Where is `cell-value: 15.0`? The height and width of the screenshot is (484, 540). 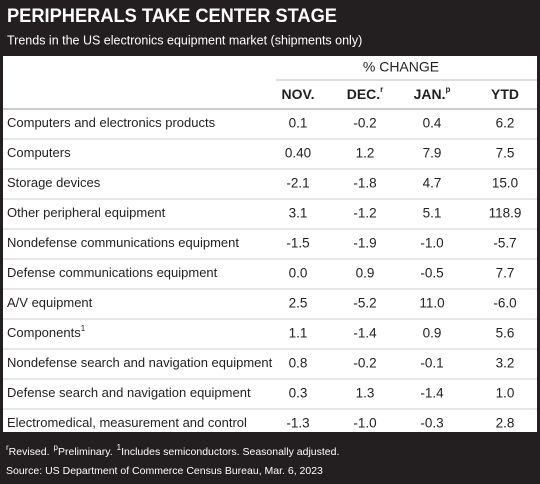 cell-value: 15.0 is located at coordinates (505, 183).